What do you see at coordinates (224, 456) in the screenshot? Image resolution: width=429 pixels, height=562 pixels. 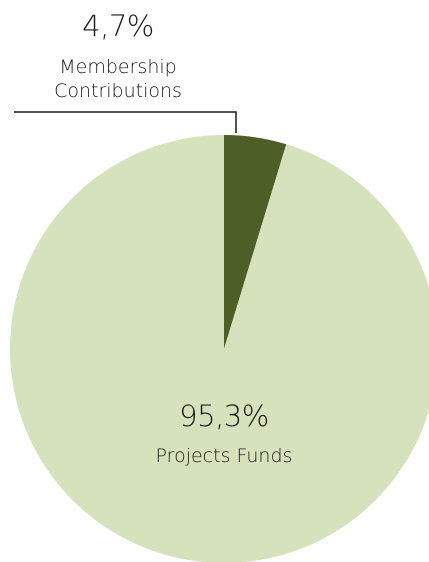 I see `slice-category-label: Projects Funds` at bounding box center [224, 456].